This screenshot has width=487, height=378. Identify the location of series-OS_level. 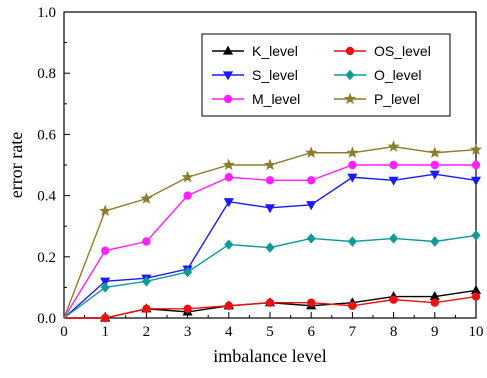
(272, 307).